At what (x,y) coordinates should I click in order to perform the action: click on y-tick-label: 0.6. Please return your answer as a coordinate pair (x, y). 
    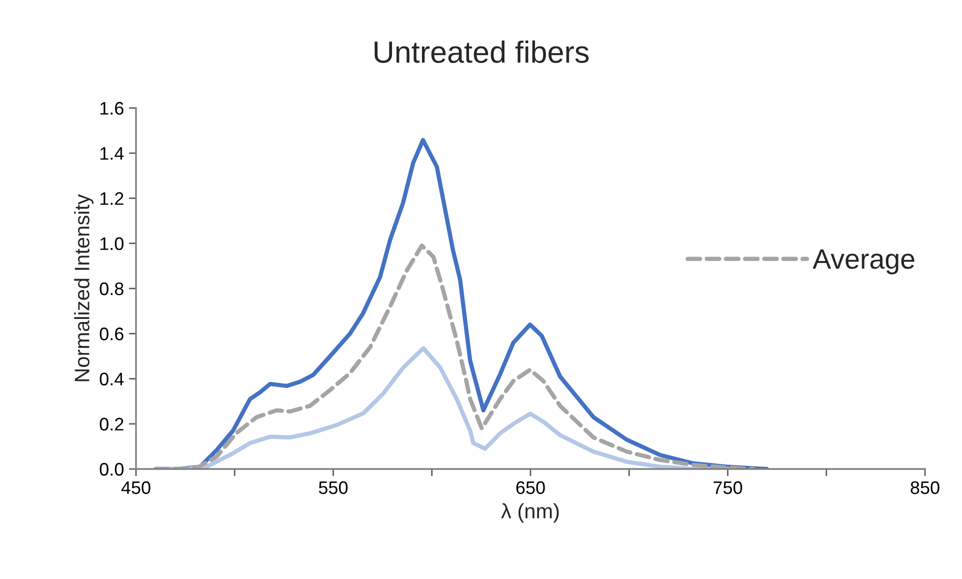
    Looking at the image, I should click on (112, 334).